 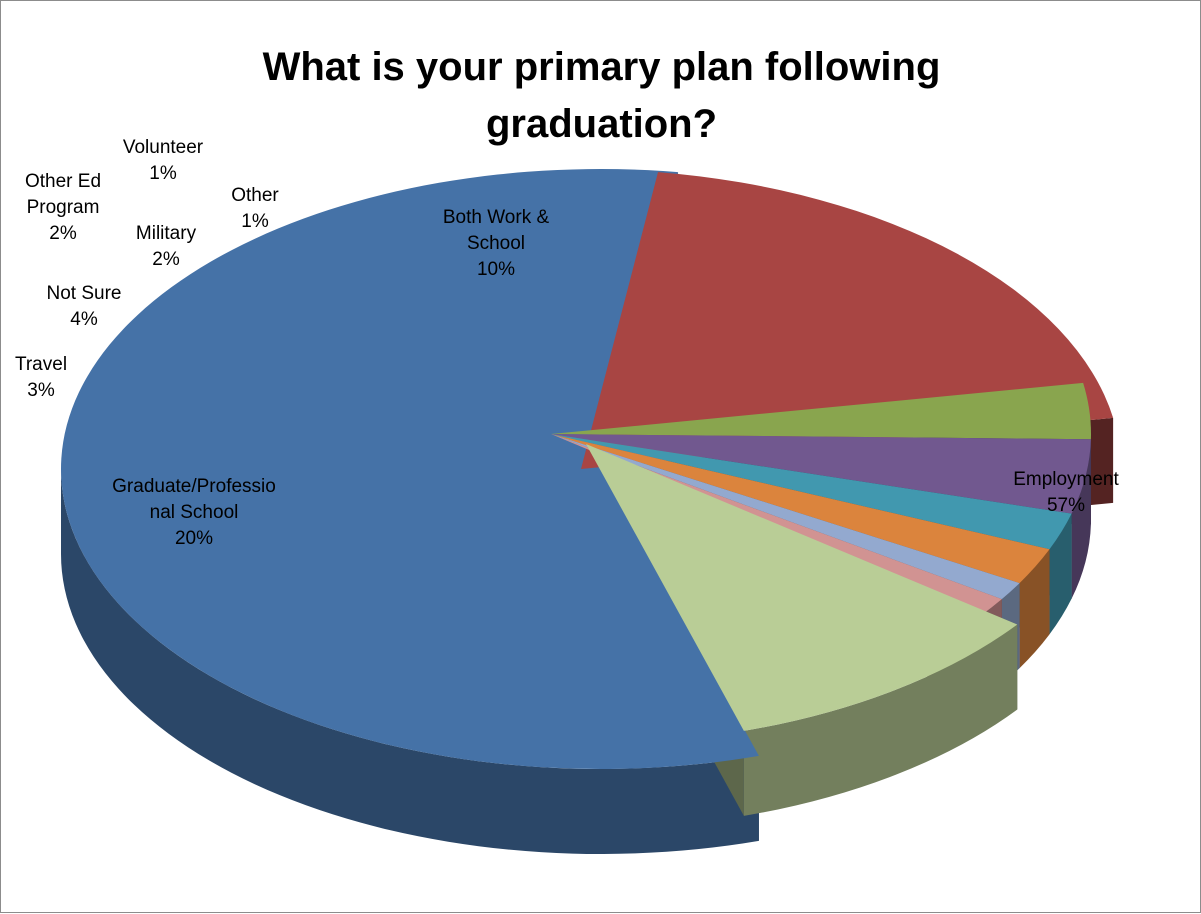 What do you see at coordinates (496, 269) in the screenshot?
I see `data-label-percent: 10%` at bounding box center [496, 269].